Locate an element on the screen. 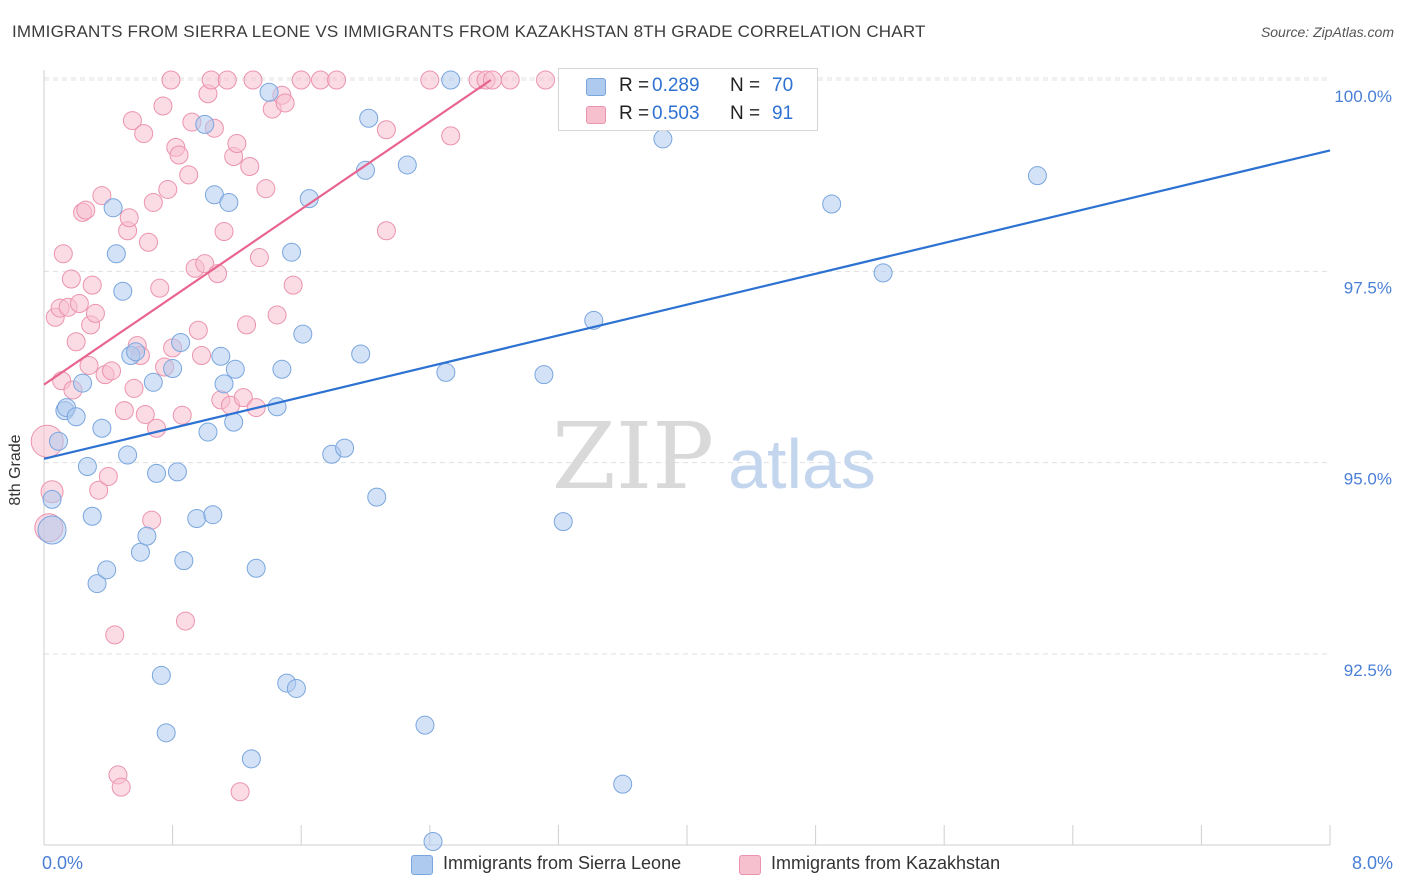 The height and width of the screenshot is (892, 1406). legend-label: Immigrants from Kazakhstan is located at coordinates (886, 863).